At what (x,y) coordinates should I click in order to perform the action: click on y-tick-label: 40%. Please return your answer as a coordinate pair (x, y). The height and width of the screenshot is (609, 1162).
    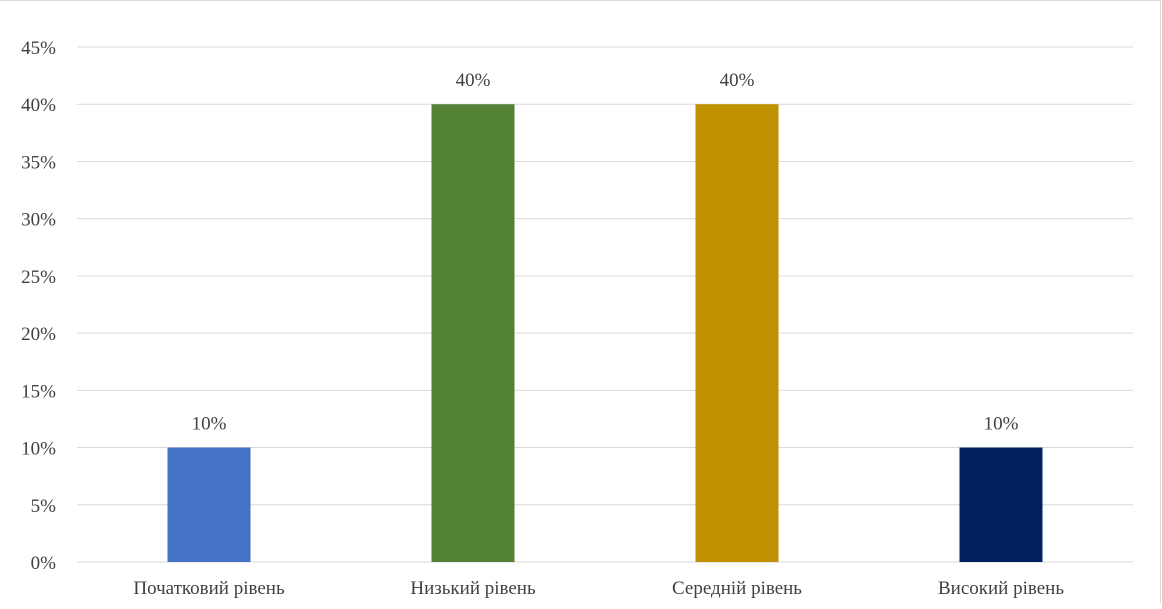
    Looking at the image, I should click on (38, 105).